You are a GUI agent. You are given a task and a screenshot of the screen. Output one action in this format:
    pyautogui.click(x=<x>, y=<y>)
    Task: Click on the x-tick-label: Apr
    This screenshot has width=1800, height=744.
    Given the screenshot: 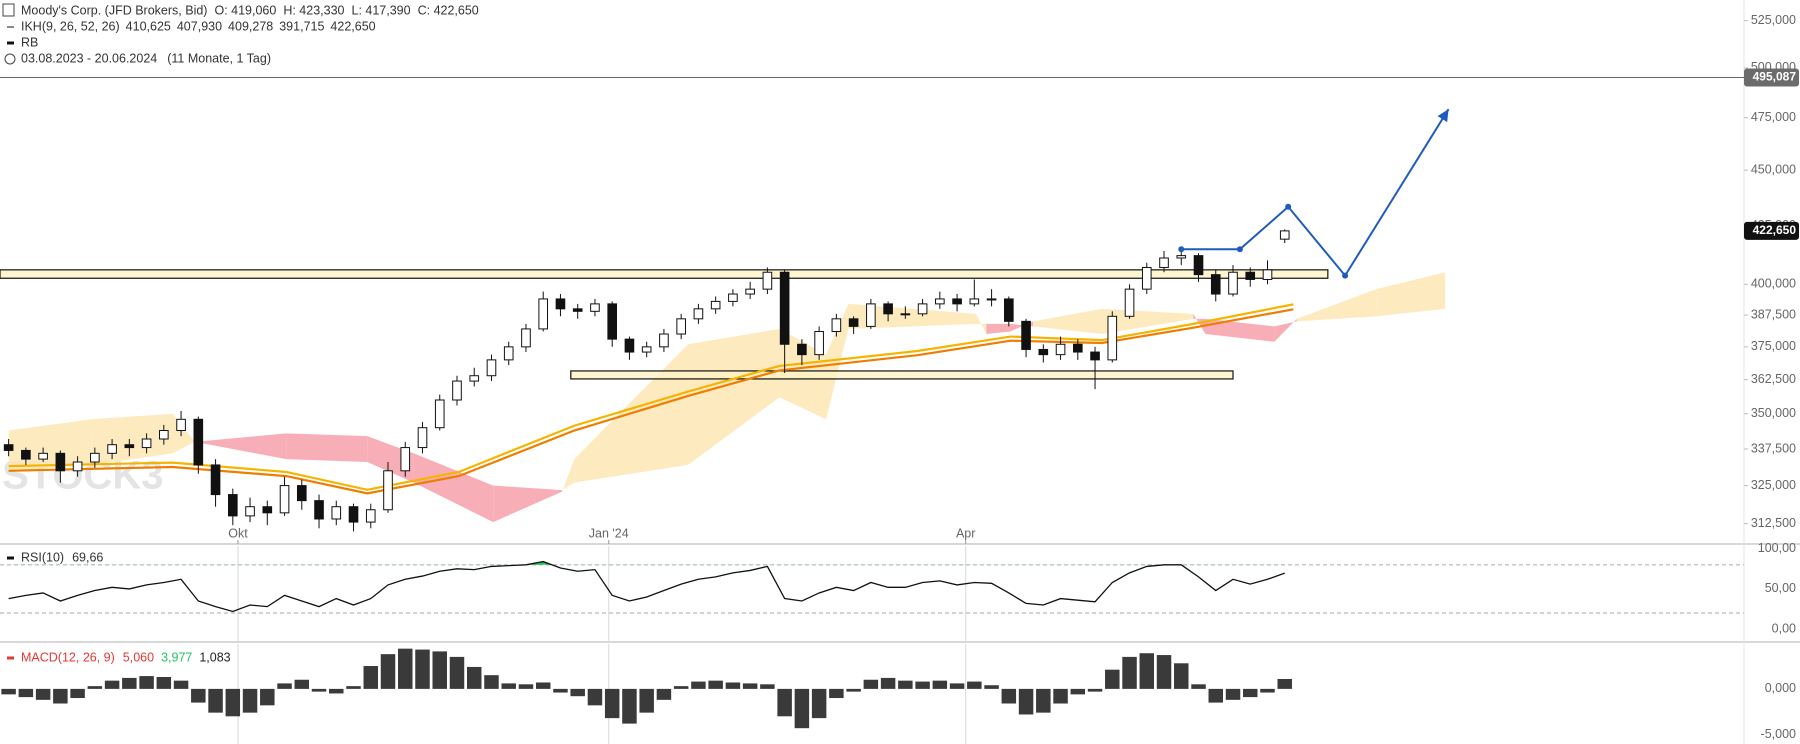 What is the action you would take?
    pyautogui.click(x=965, y=533)
    